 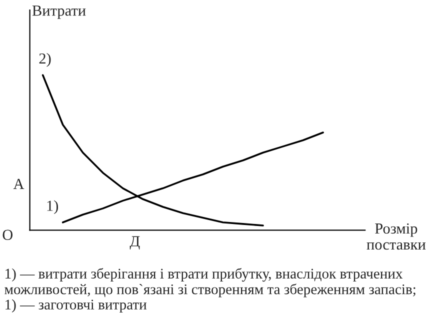 I want to click on y-axis-title: Витрати, so click(x=59, y=12).